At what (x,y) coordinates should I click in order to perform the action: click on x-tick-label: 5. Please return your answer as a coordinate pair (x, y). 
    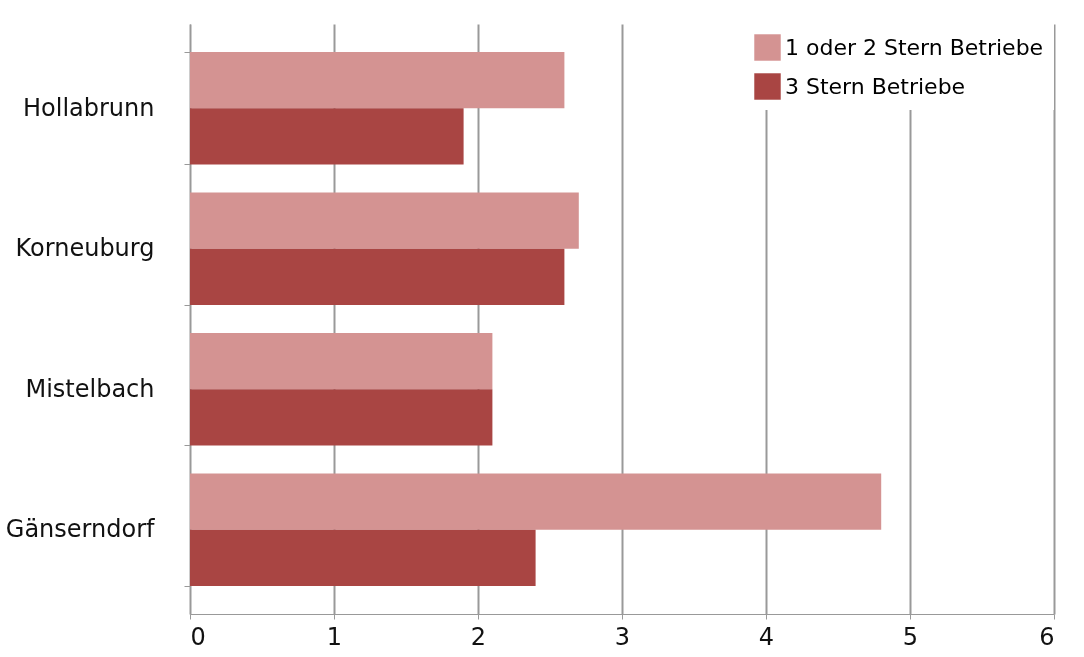
    Looking at the image, I should click on (910, 636).